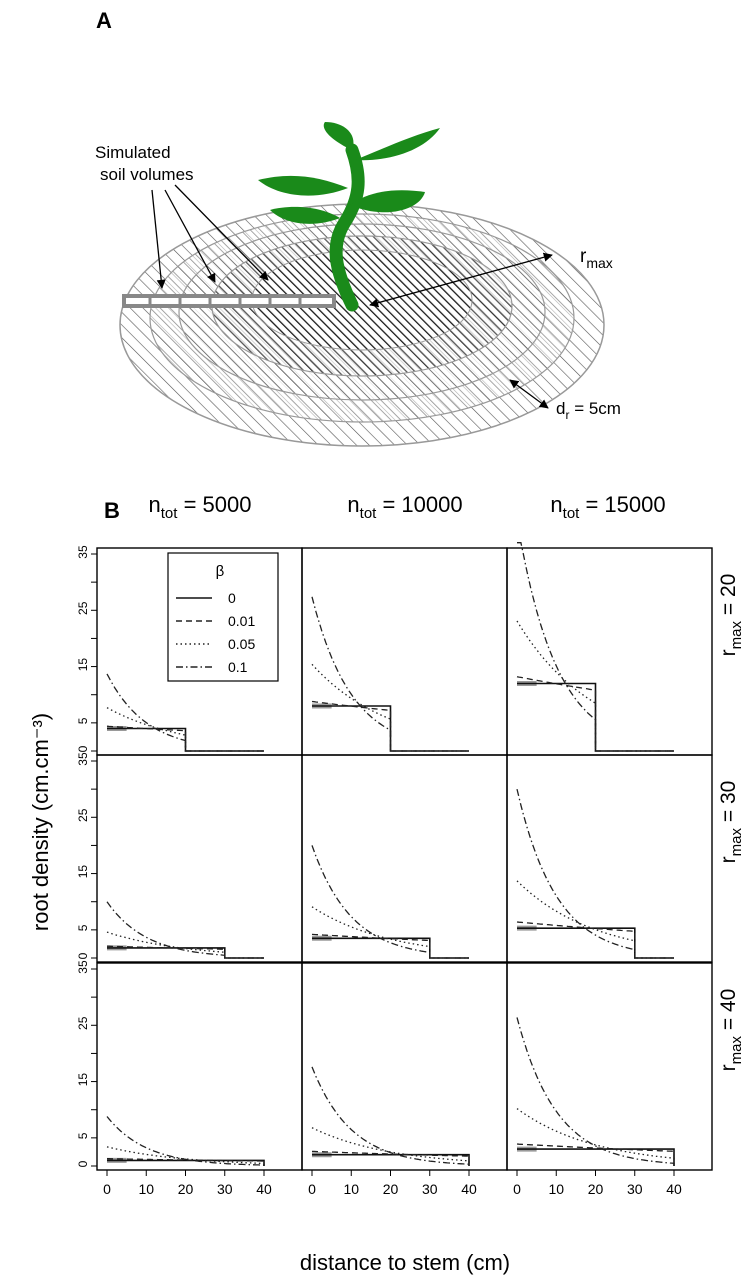 This screenshot has width=750, height=1283. I want to click on x-axis-label: distance to stem (cm), so click(405, 1262).